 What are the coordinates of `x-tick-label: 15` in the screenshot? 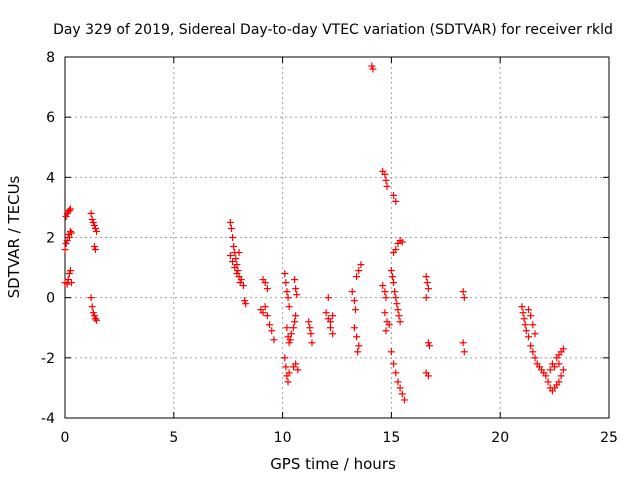 It's located at (391, 438).